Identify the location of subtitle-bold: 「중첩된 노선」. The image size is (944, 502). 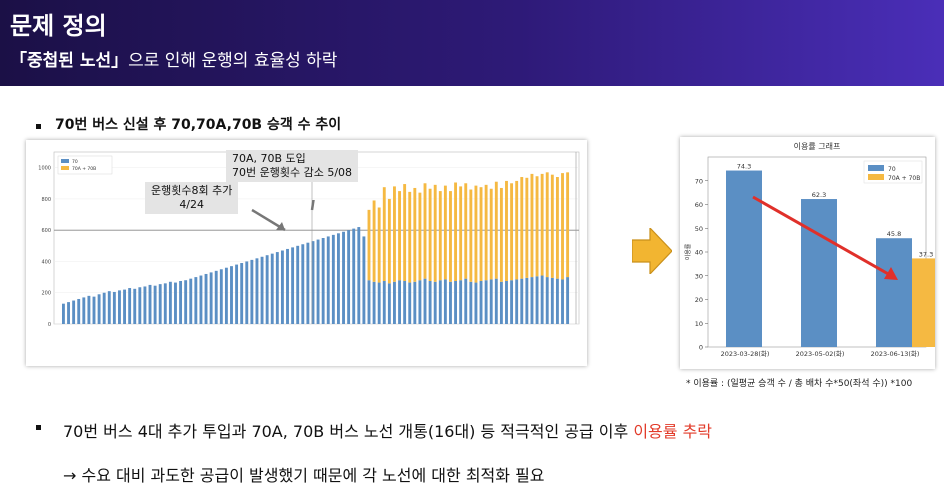
(69, 61).